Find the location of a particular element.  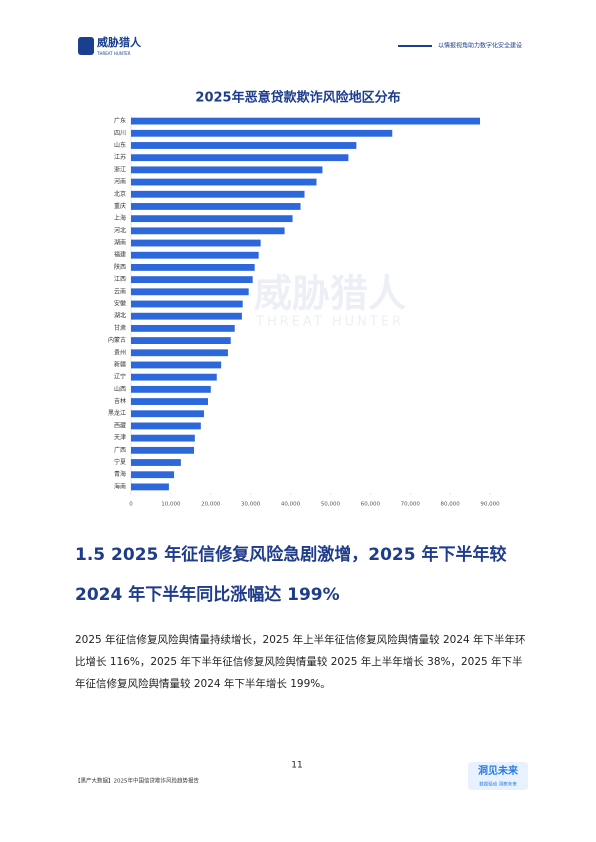

x-tick-label: 50,000 is located at coordinates (331, 505).